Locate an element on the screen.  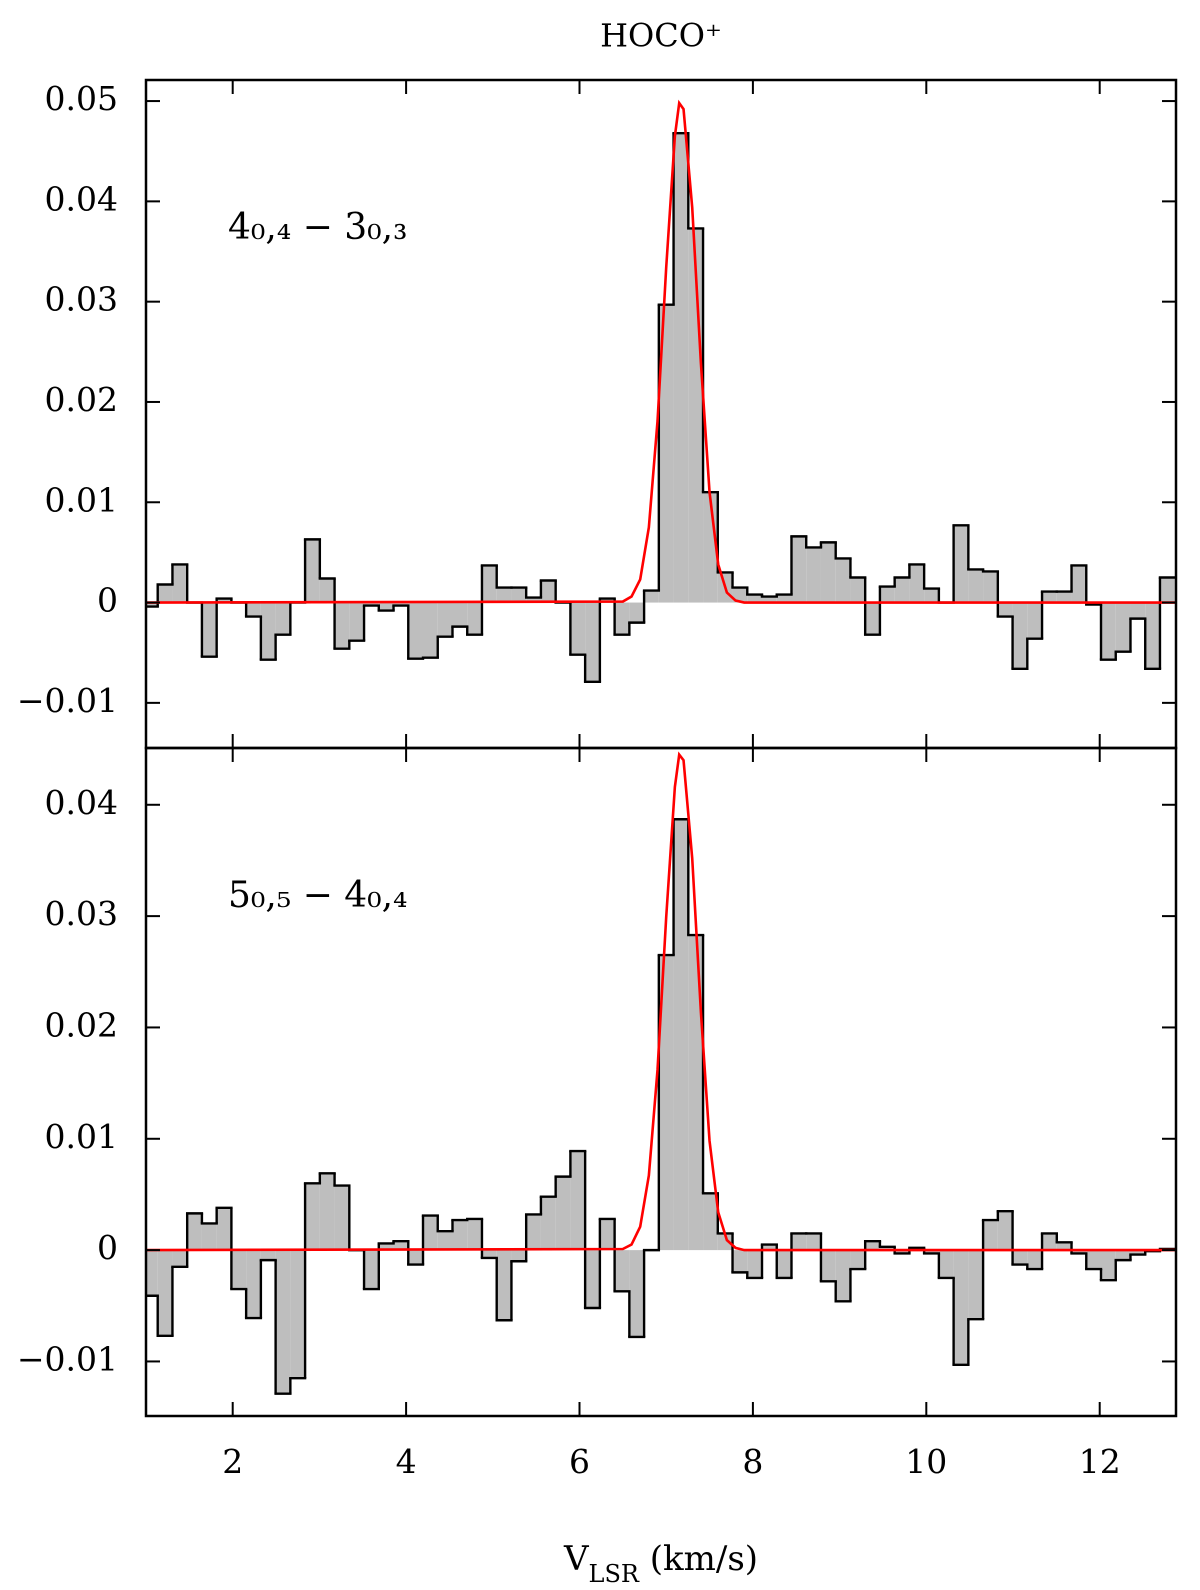
x-tick-label: 10 is located at coordinates (926, 1461).